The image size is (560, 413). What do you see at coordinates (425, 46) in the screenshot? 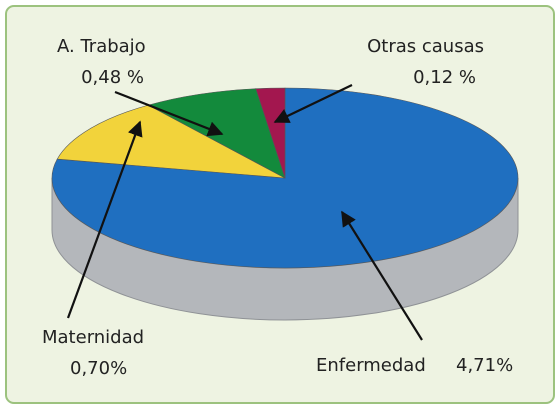
I see `label: Otras causas` at bounding box center [425, 46].